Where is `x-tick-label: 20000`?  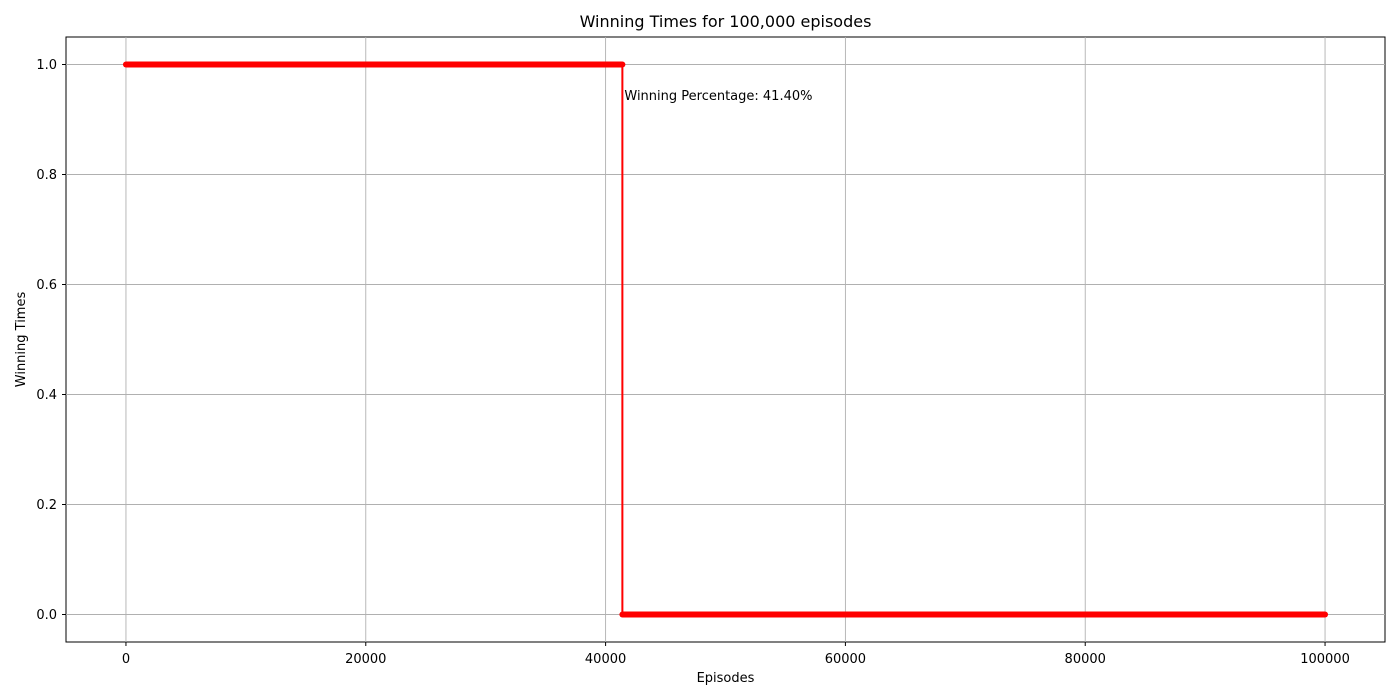
x-tick-label: 20000 is located at coordinates (365, 659).